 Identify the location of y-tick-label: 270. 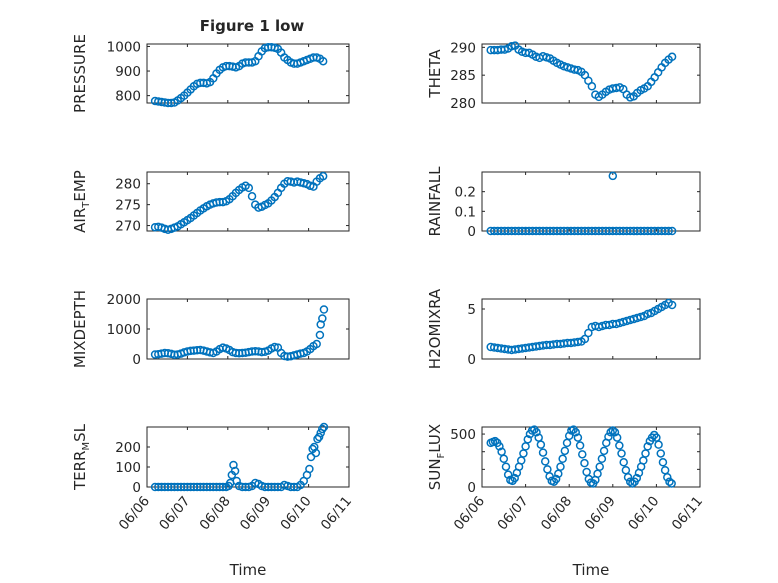
(128, 227).